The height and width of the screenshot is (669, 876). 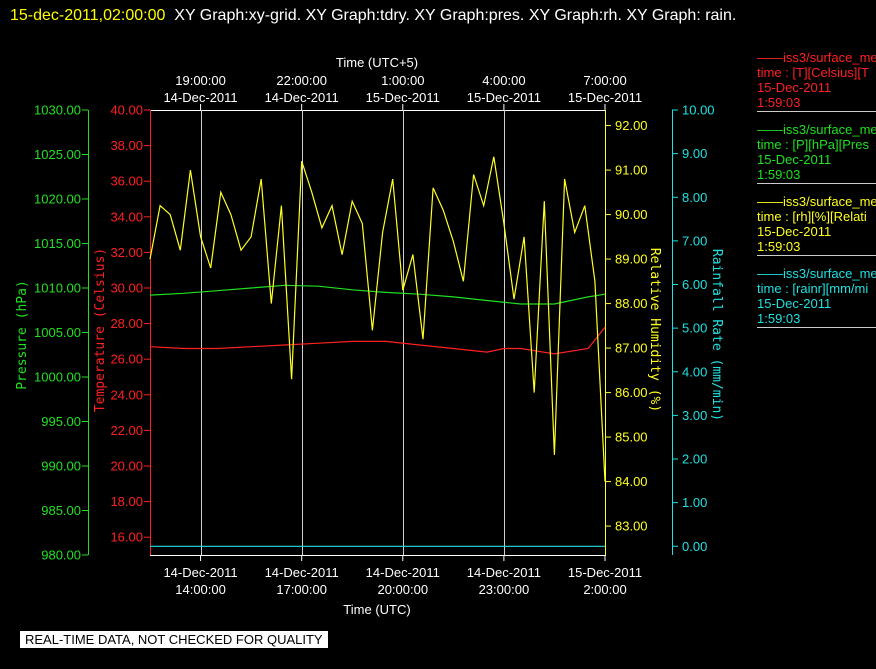 I want to click on x-tick-label-time: 20:00:00, so click(x=402, y=589).